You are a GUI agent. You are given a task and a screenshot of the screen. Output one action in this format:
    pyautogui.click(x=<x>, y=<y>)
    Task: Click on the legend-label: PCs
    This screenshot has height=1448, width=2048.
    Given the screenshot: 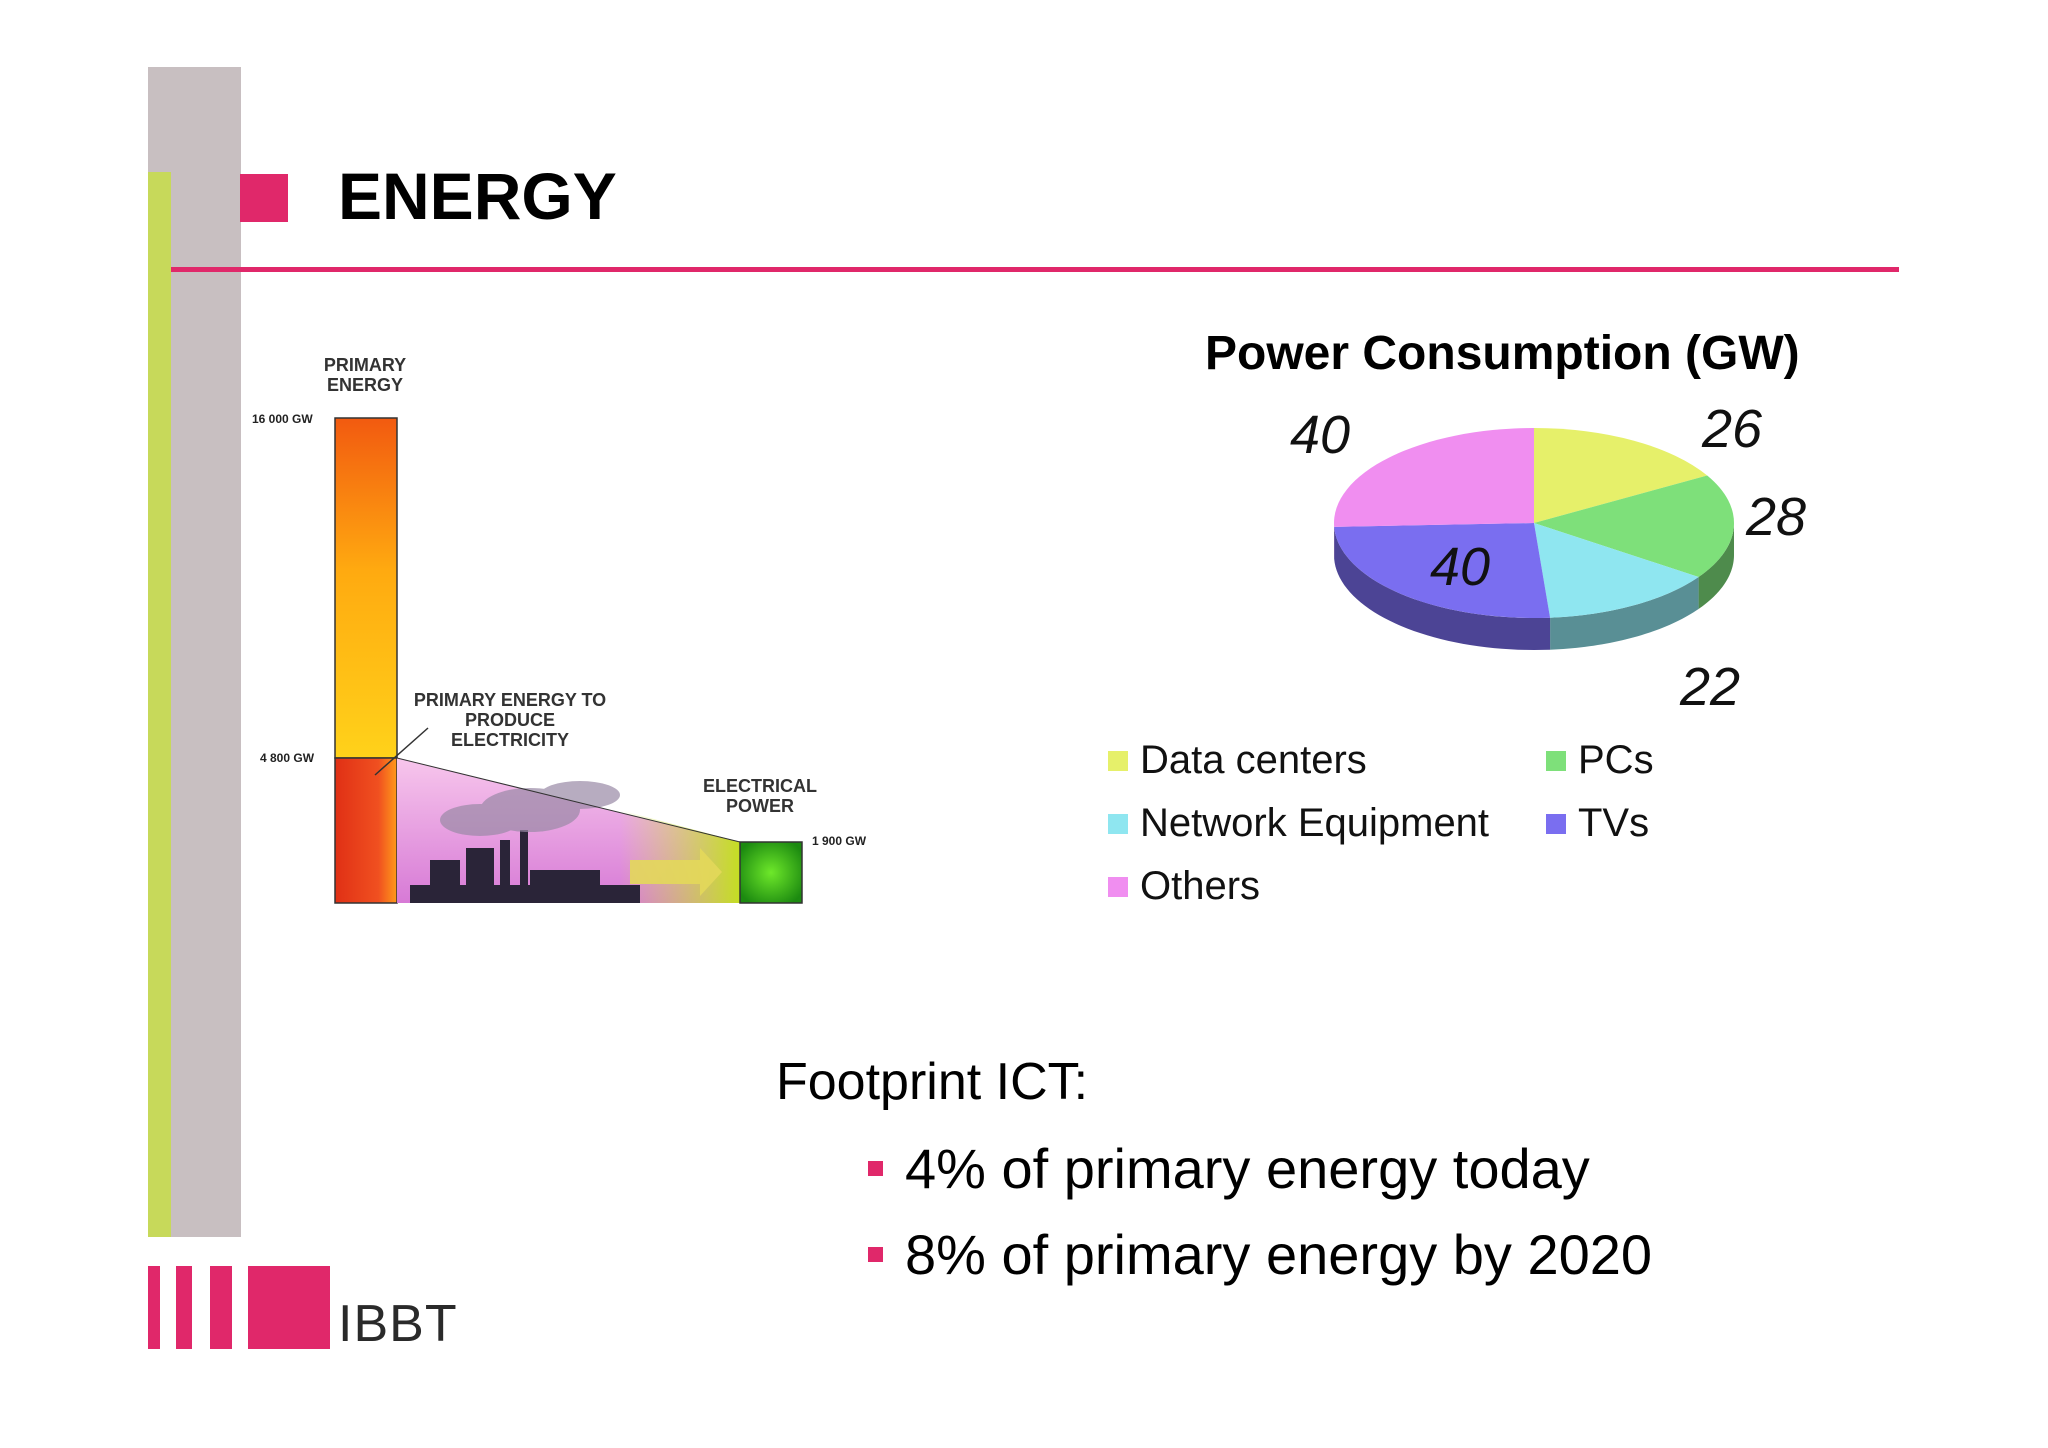 What is the action you would take?
    pyautogui.click(x=1616, y=760)
    